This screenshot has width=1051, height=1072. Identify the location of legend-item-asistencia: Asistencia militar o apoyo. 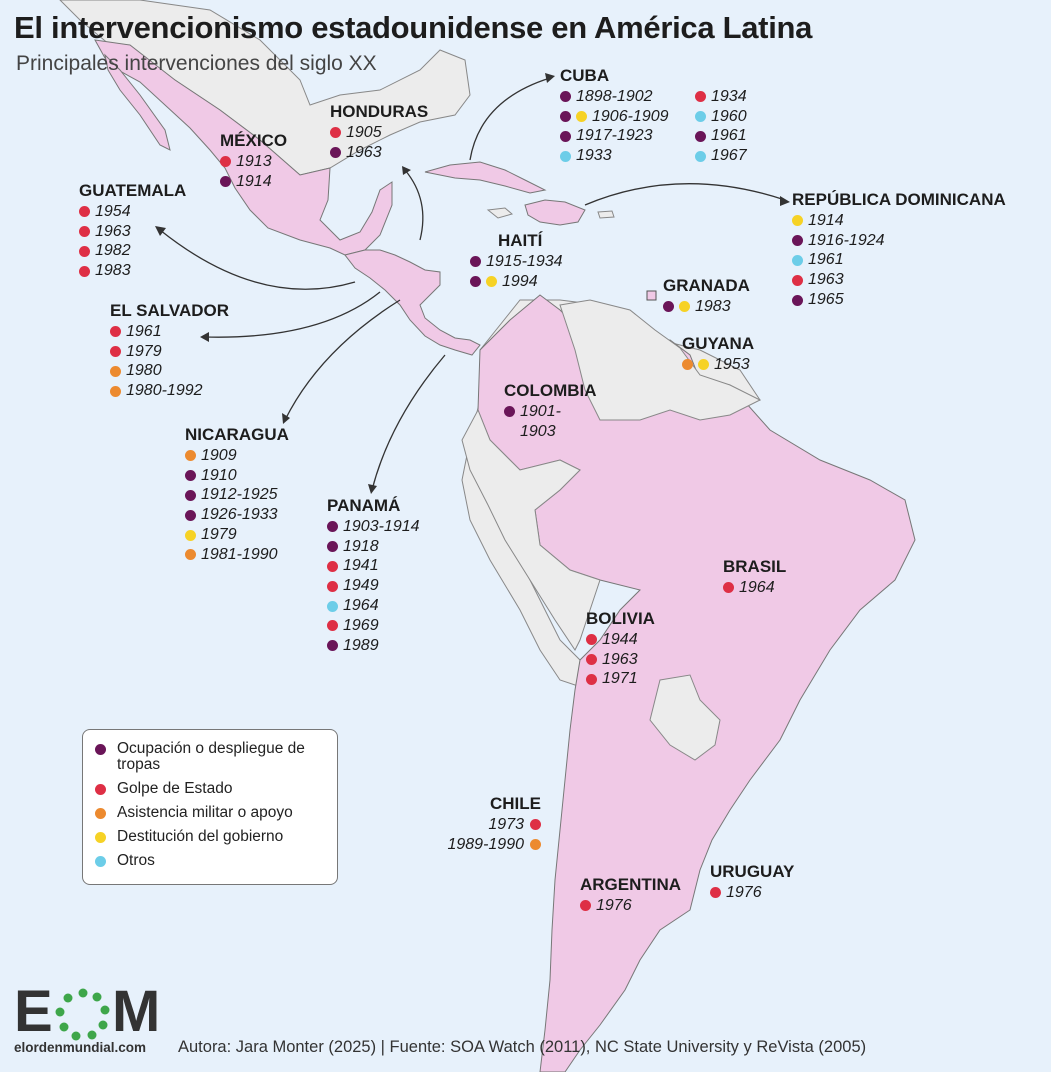
(210, 813).